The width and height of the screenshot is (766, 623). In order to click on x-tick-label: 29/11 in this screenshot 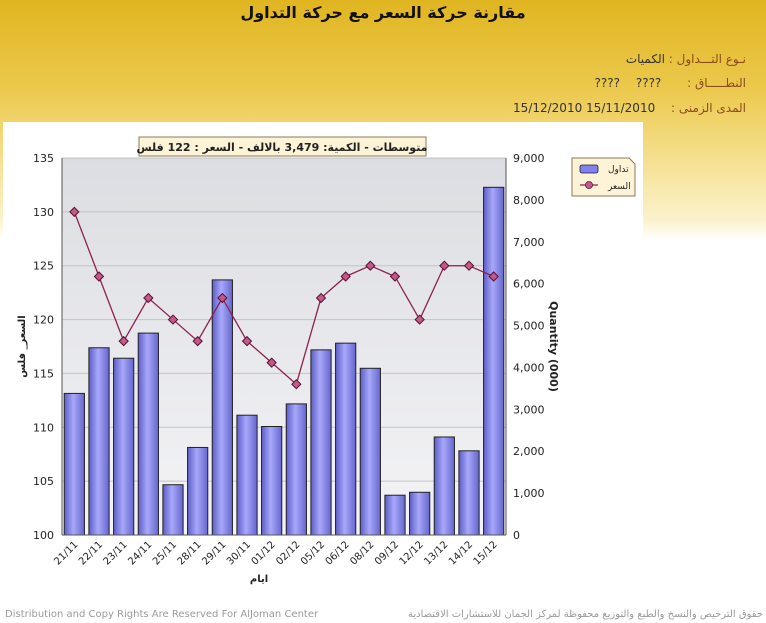, I will do `click(214, 553)`.